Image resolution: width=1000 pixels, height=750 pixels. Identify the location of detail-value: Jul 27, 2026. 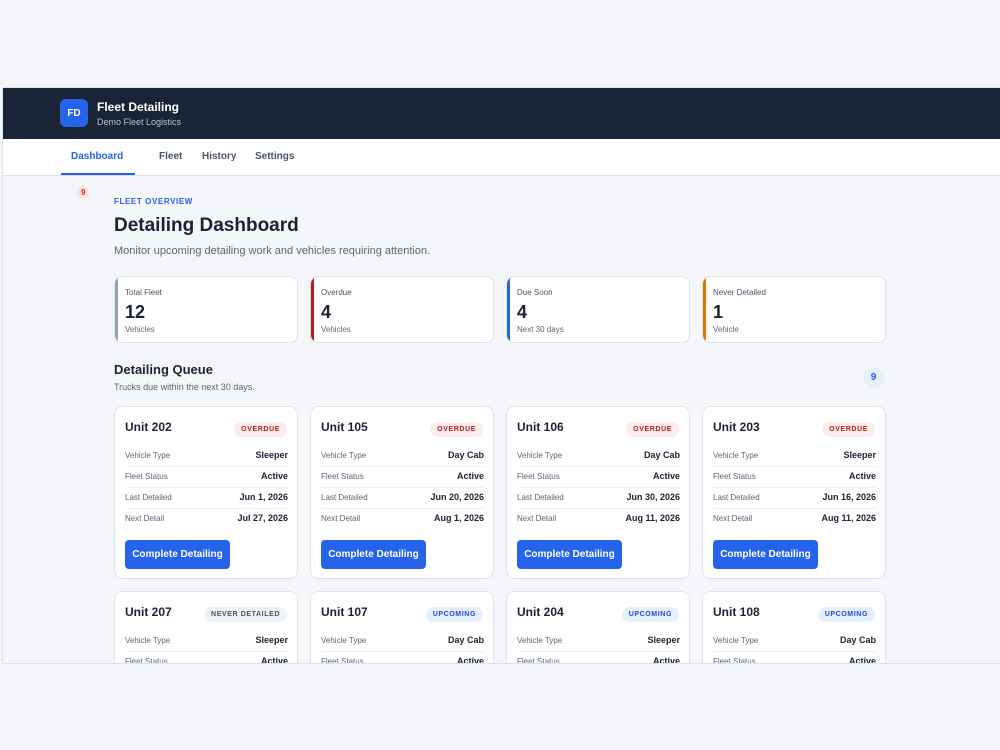
(262, 518).